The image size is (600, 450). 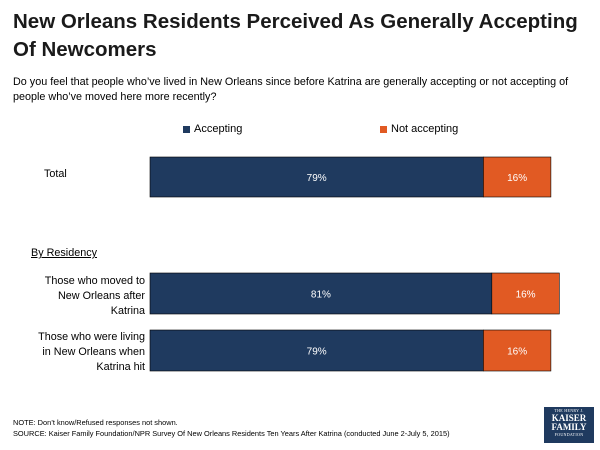 I want to click on data-label-not-accepting-0: 16%, so click(x=517, y=178).